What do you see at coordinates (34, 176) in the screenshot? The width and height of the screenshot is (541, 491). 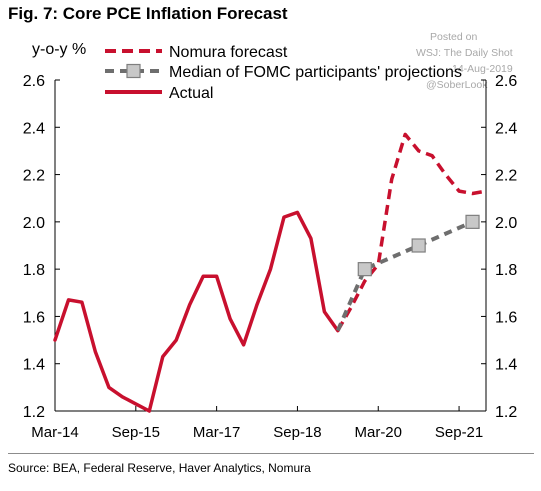 I see `y-tick-label-left: 2.2` at bounding box center [34, 176].